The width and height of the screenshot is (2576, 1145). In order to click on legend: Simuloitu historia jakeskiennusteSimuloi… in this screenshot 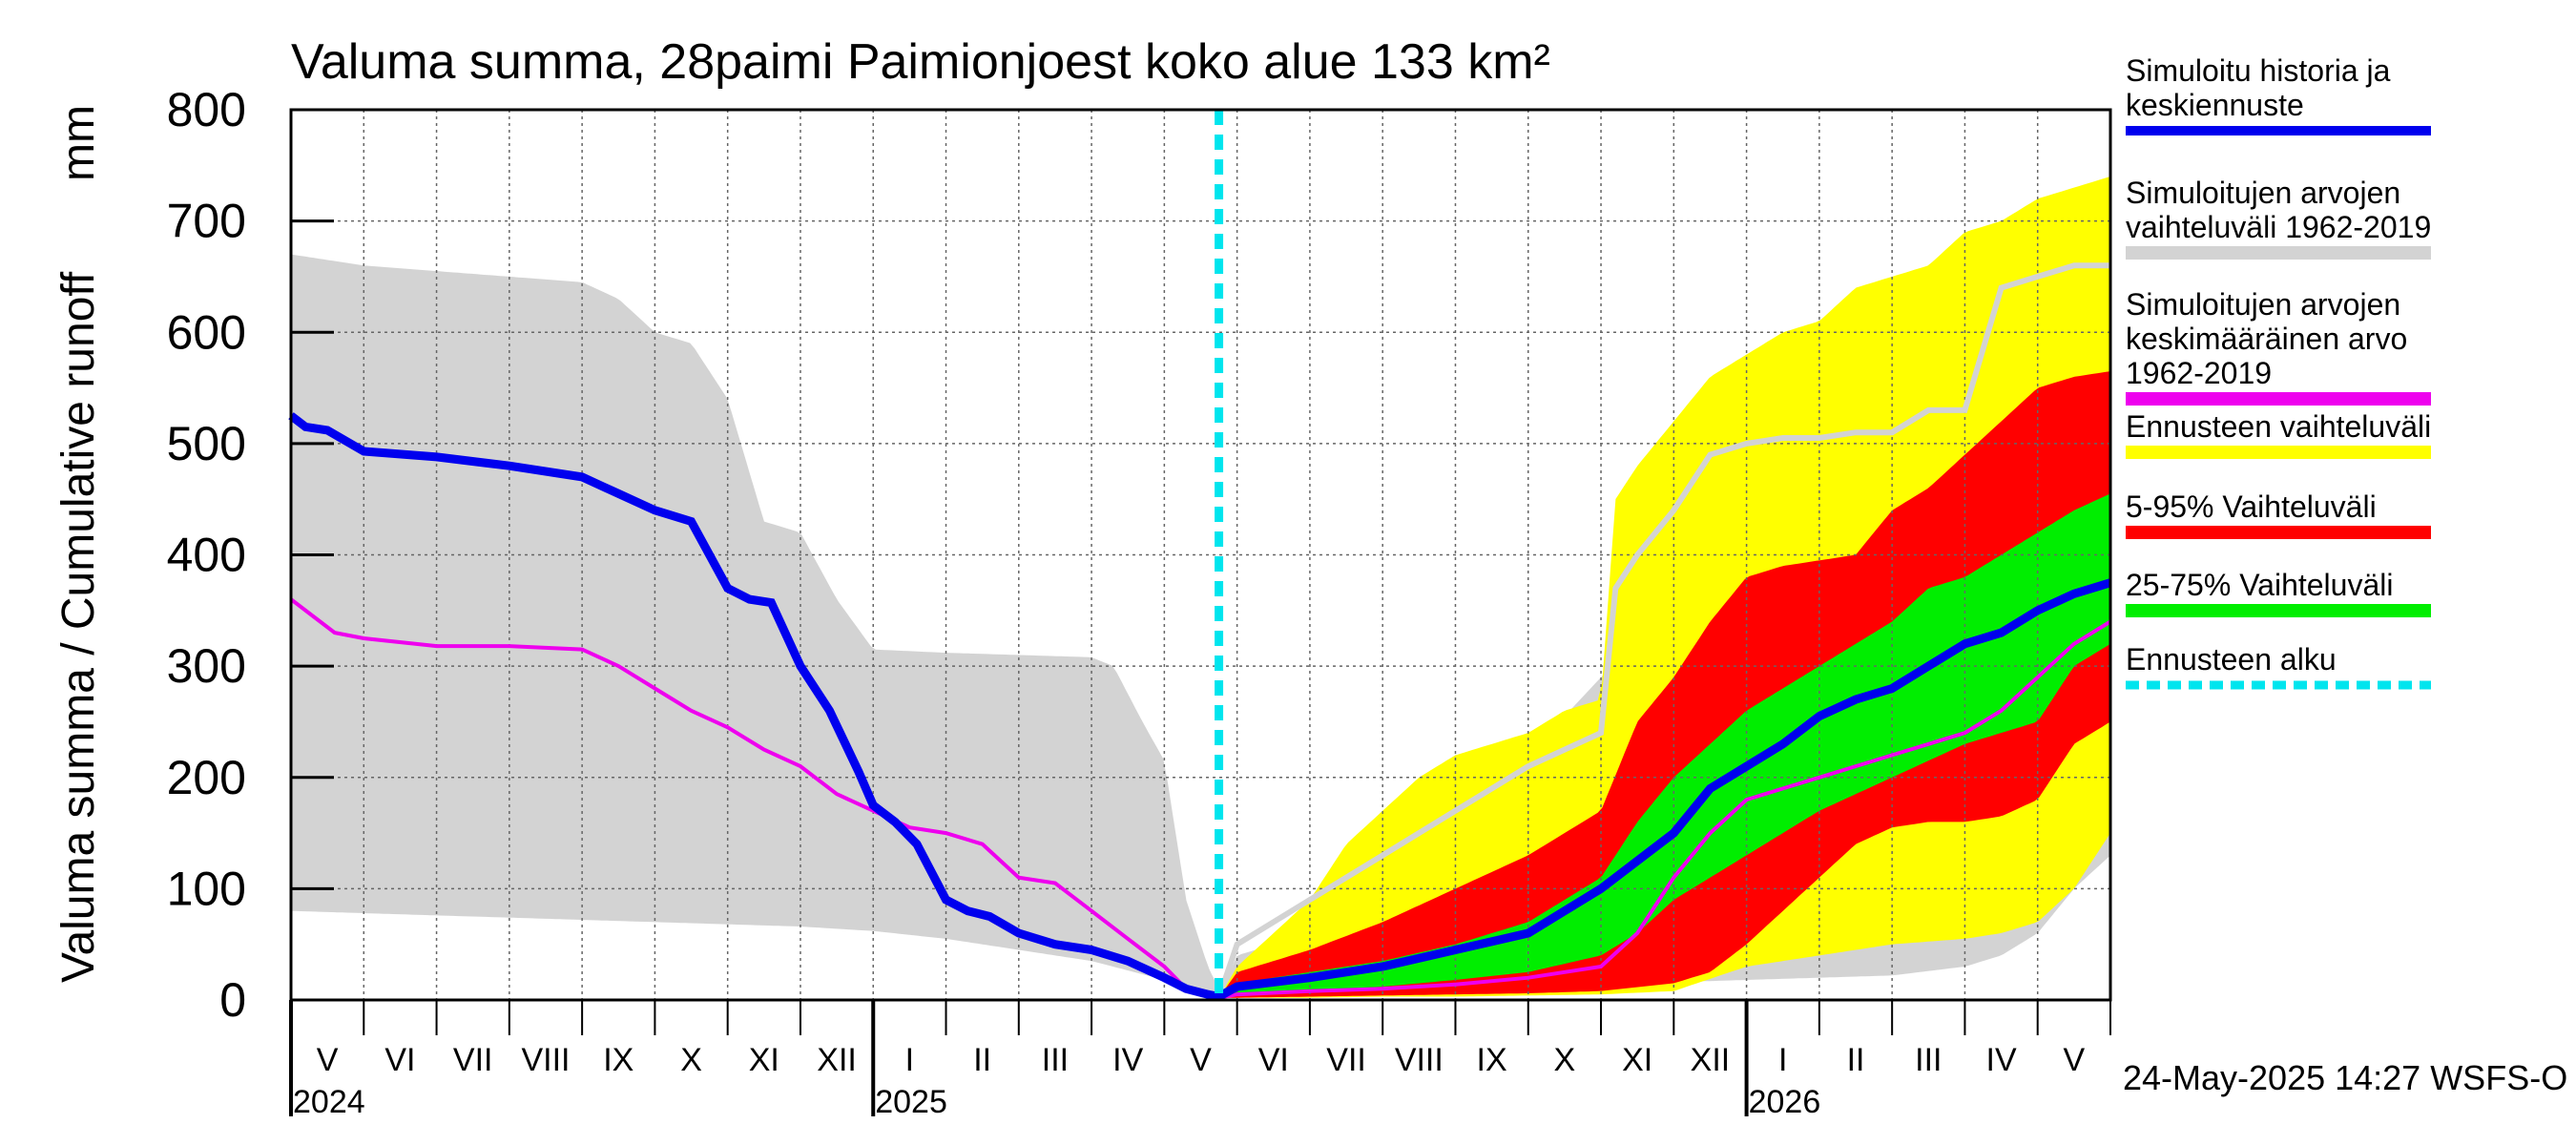, I will do `click(2278, 371)`.